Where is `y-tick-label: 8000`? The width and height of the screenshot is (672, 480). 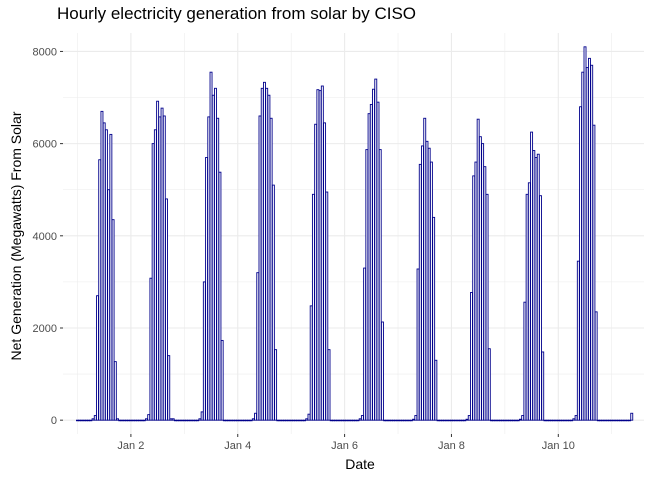
y-tick-label: 8000 is located at coordinates (45, 52).